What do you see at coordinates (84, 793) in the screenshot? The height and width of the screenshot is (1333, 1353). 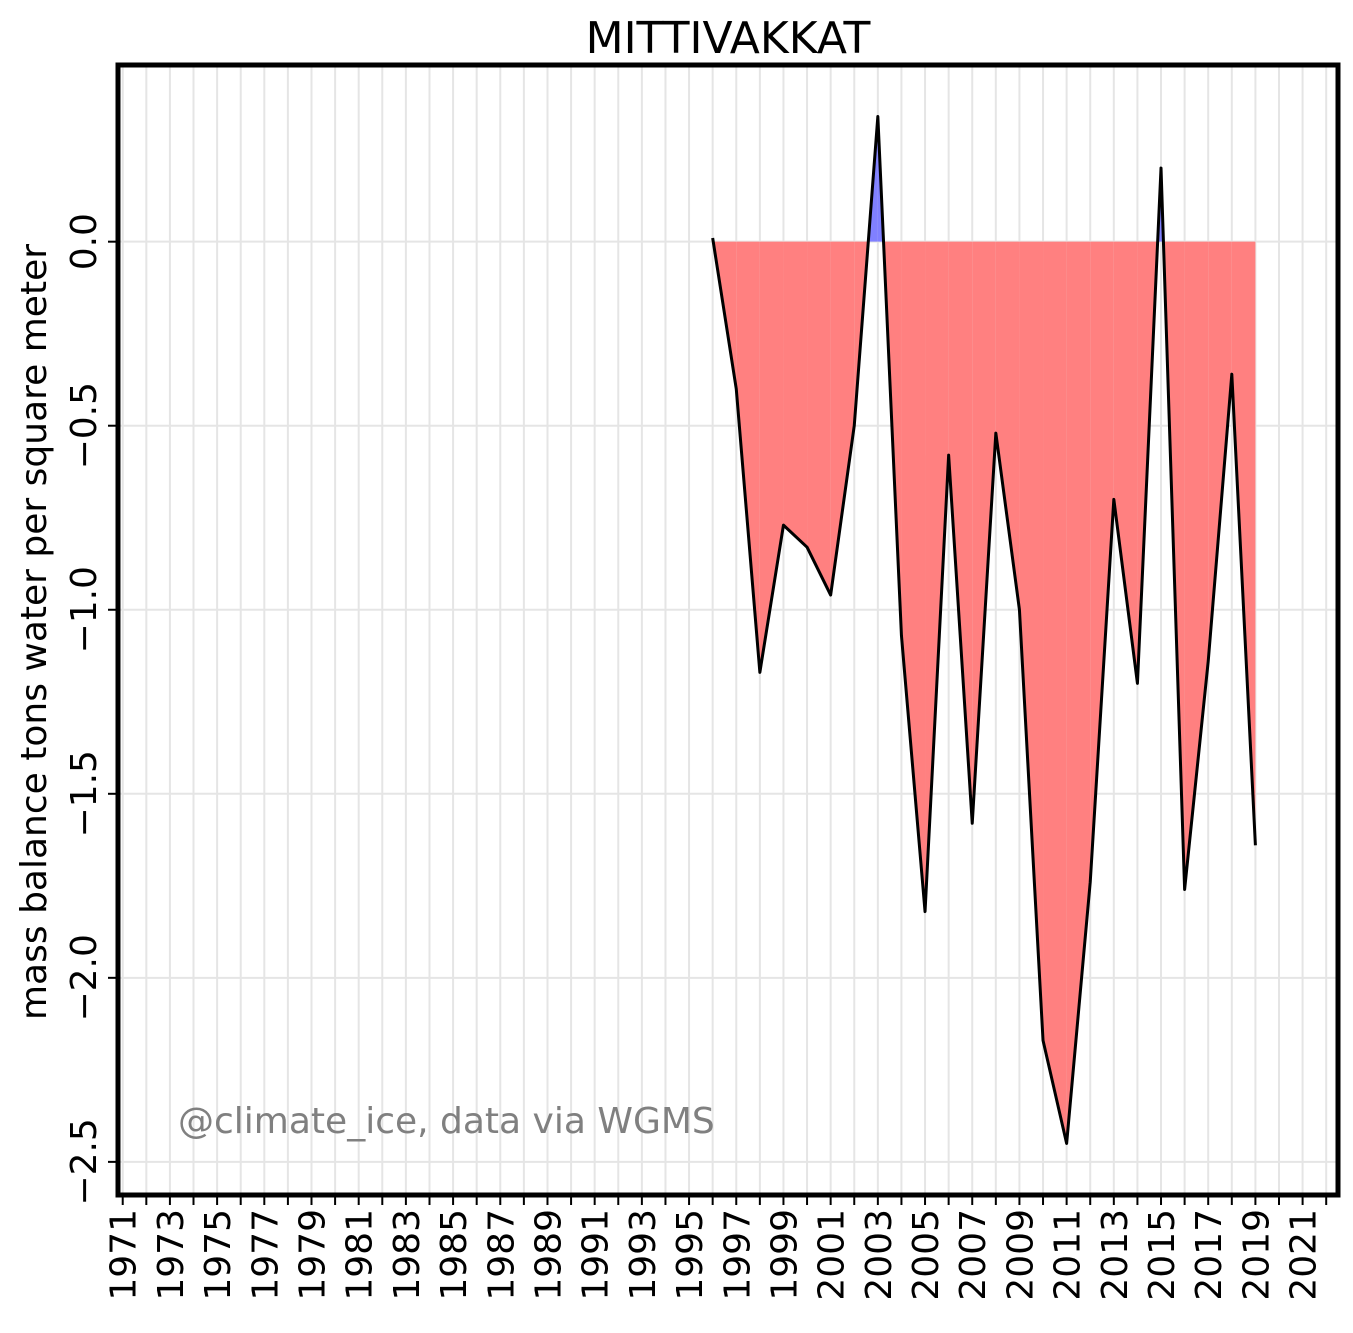 I see `y-tick-label: −1.5` at bounding box center [84, 793].